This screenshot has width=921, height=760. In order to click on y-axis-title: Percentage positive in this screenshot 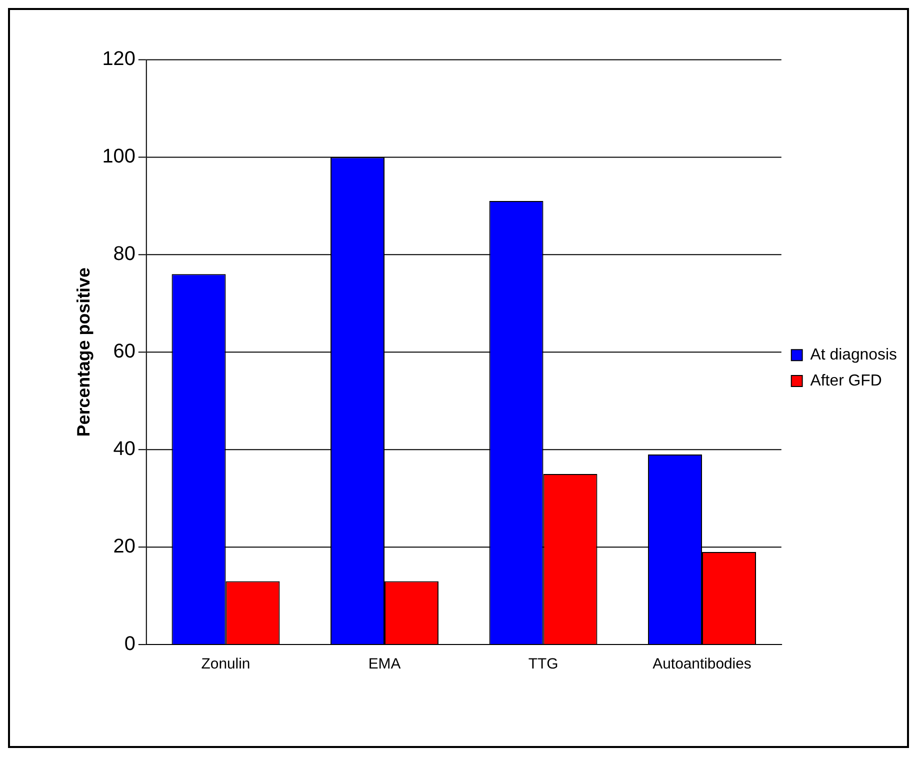, I will do `click(83, 352)`.